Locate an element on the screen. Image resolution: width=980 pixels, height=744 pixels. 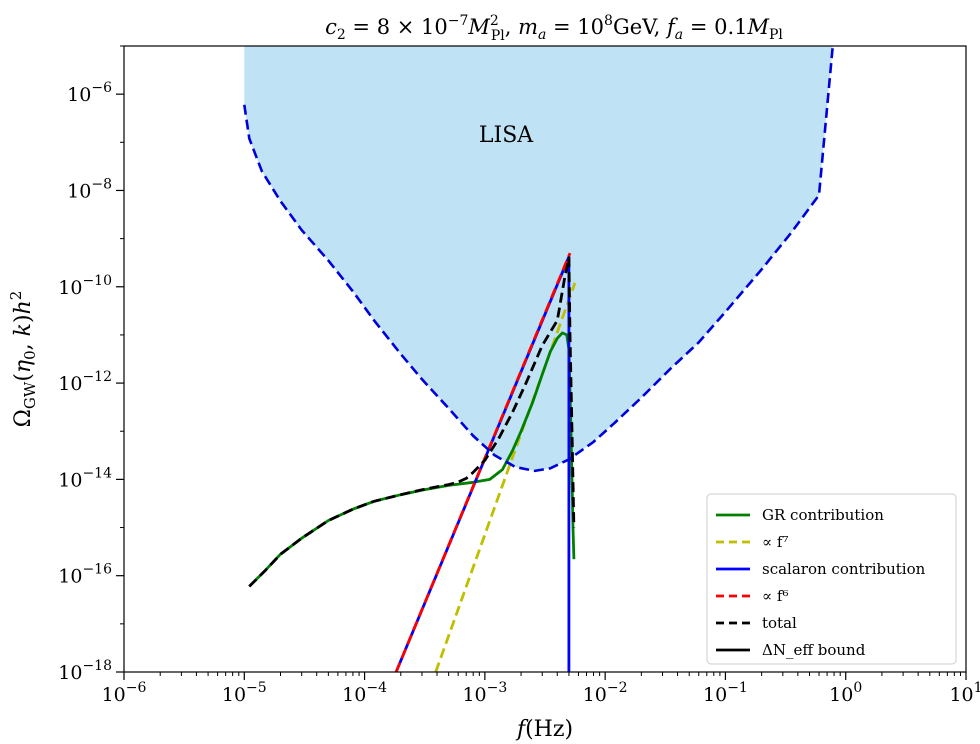
x-tick-label: 10⁻³ is located at coordinates (484, 693).